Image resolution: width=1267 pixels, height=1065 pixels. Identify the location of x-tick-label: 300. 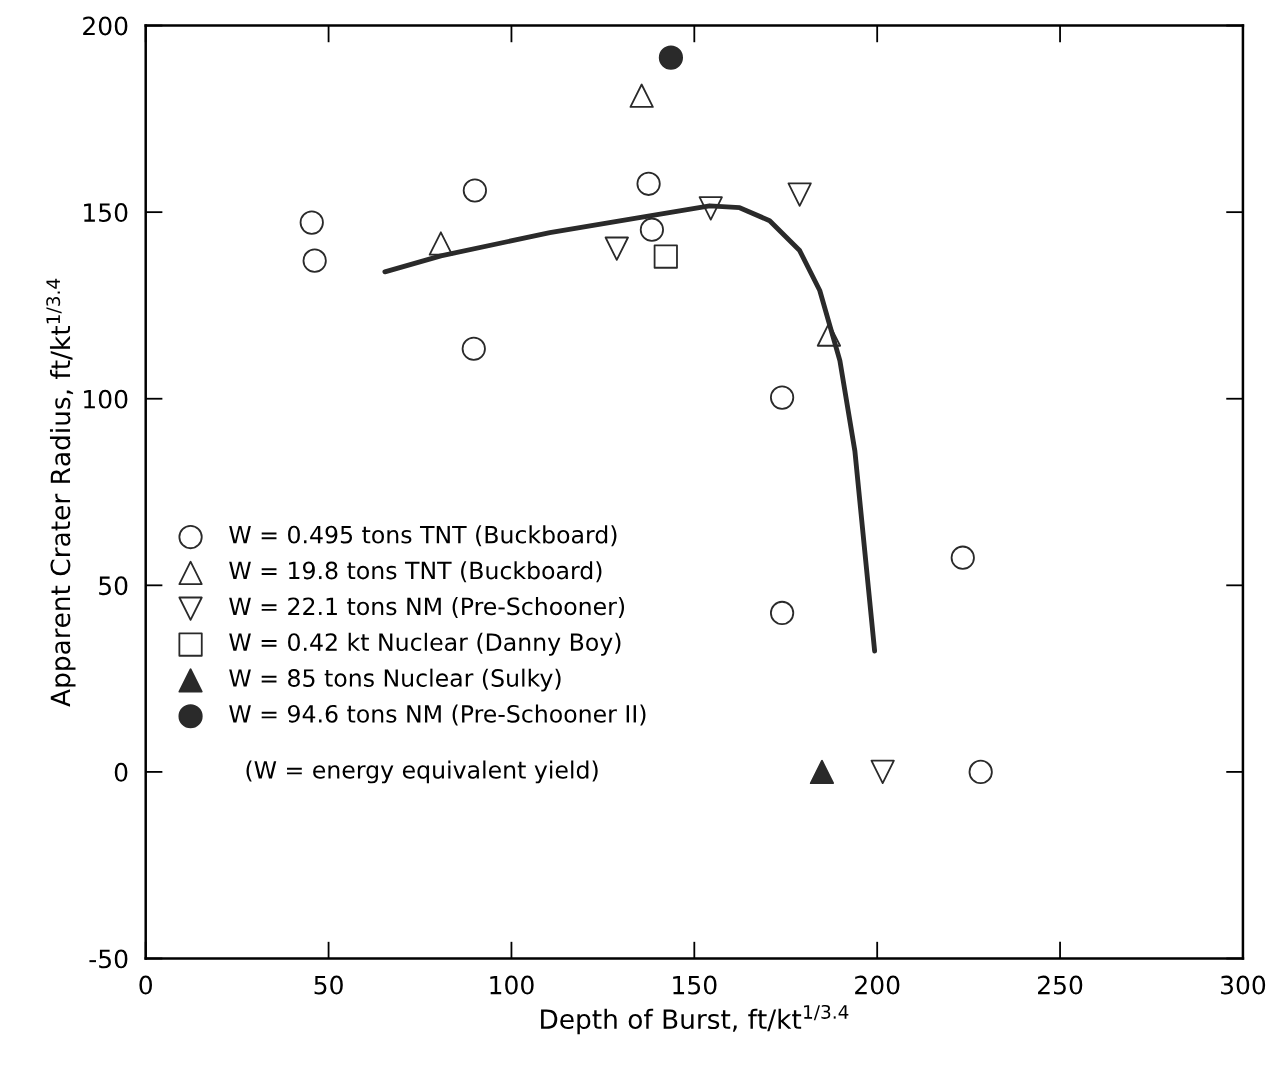
(1243, 985).